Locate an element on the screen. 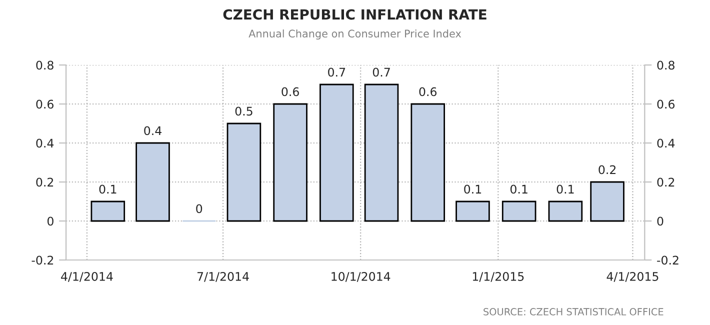 This screenshot has width=710, height=325. y-tick-label: 0.4 is located at coordinates (45, 143).